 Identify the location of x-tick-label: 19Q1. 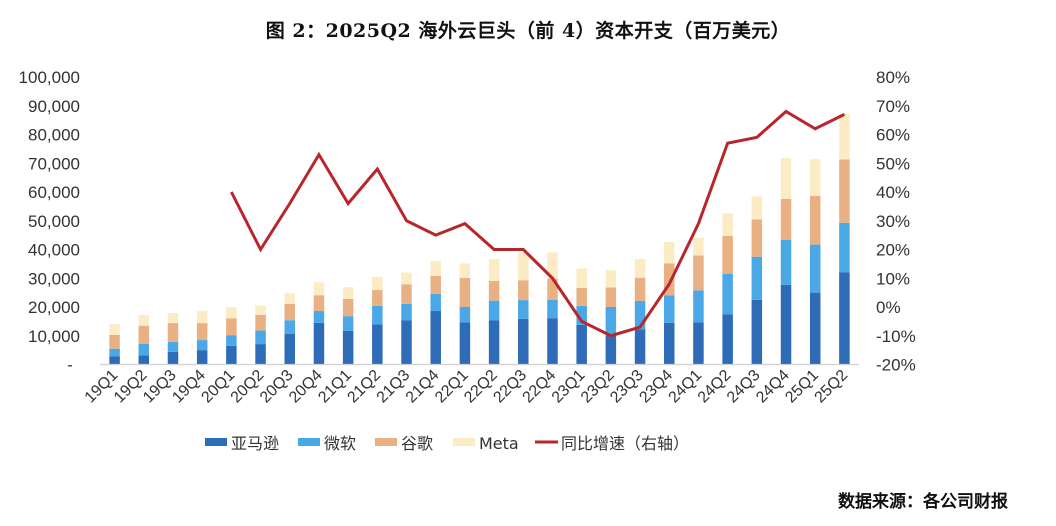
(102, 387).